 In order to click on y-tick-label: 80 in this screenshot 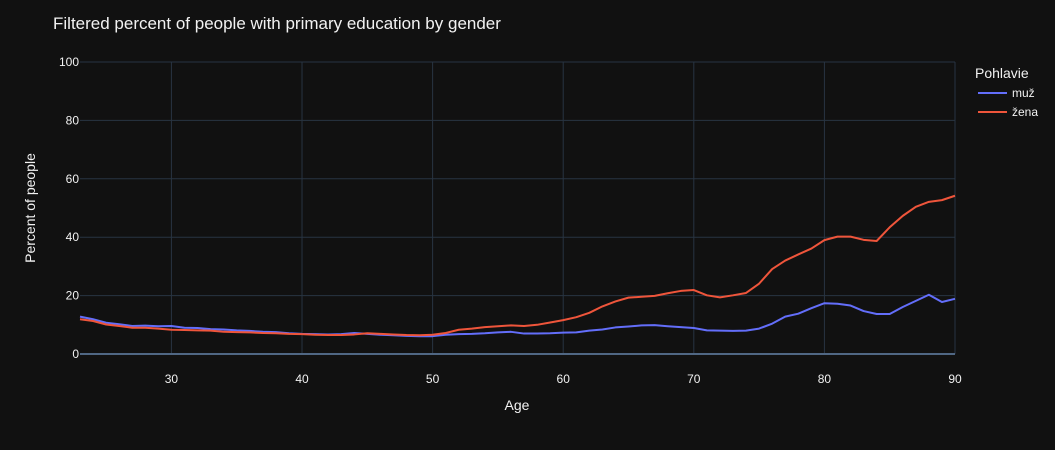, I will do `click(73, 120)`.